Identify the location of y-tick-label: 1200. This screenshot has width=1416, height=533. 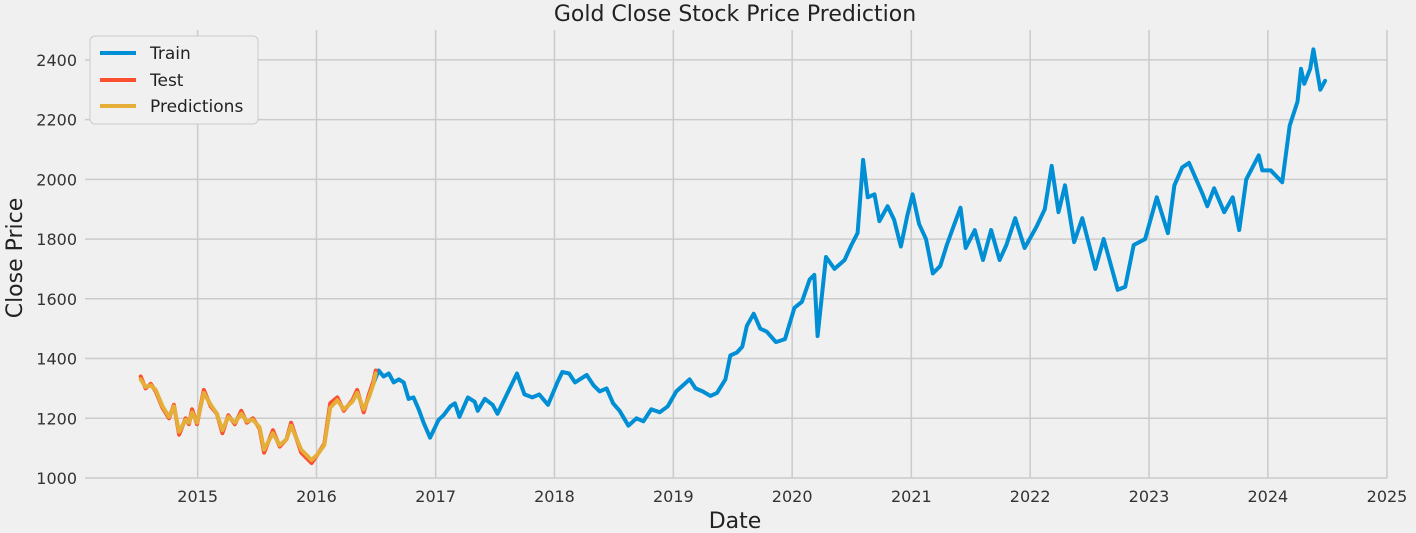
(56, 418).